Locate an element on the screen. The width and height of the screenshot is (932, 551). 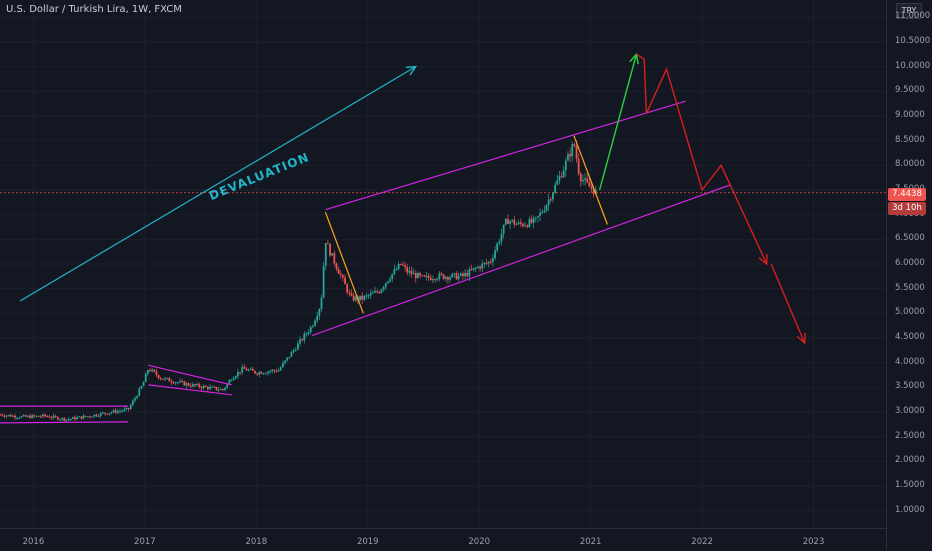
price-tick-label: 1.5000 is located at coordinates (910, 485).